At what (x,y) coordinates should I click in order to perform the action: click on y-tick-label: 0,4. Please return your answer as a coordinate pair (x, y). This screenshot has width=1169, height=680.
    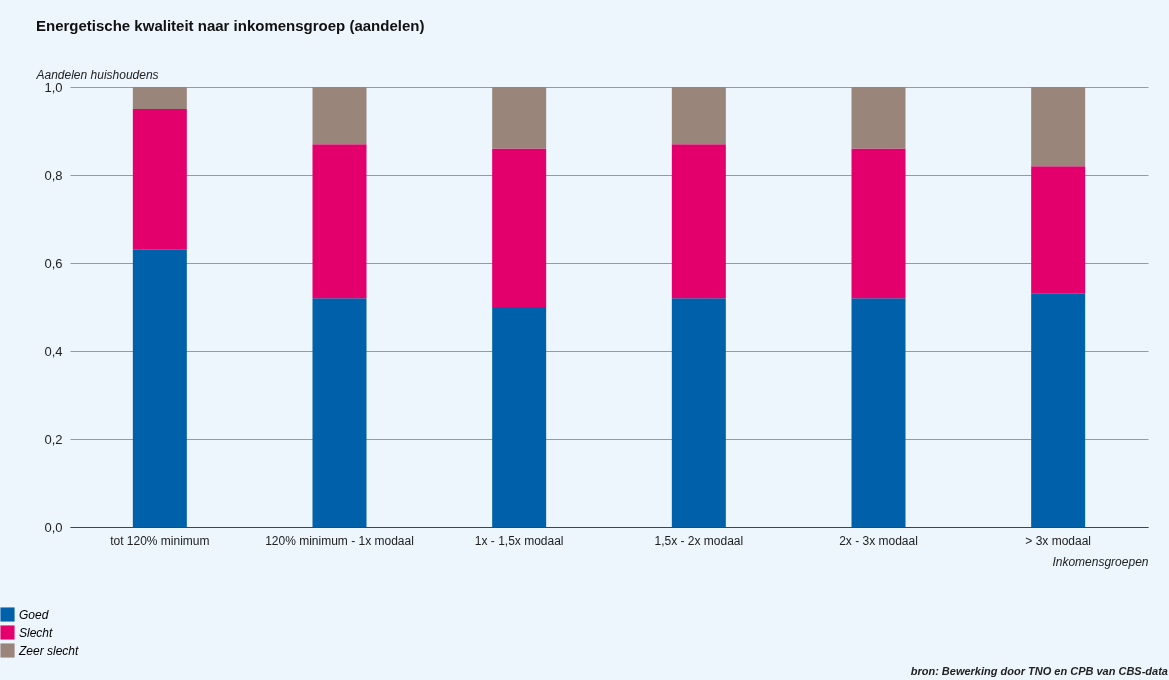
    Looking at the image, I should click on (53, 351).